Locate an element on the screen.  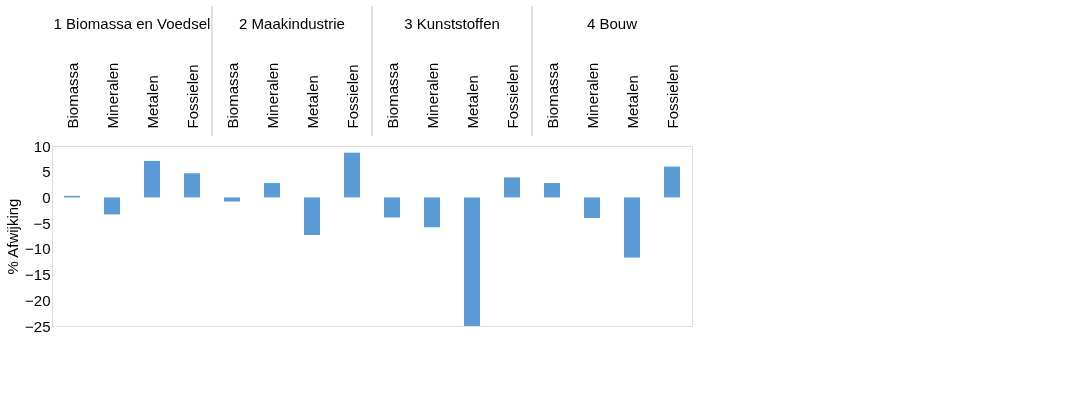
y-tick-label: 0 is located at coordinates (46, 197).